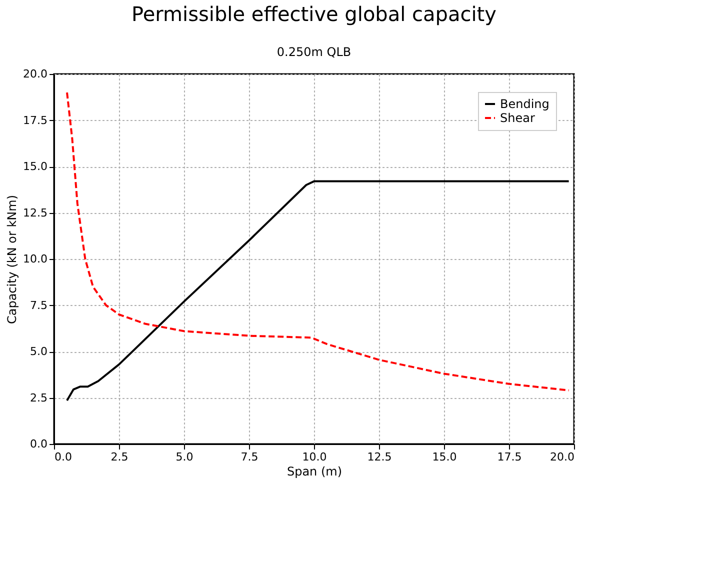  I want to click on y-tick-label: 10.0, so click(35, 259).